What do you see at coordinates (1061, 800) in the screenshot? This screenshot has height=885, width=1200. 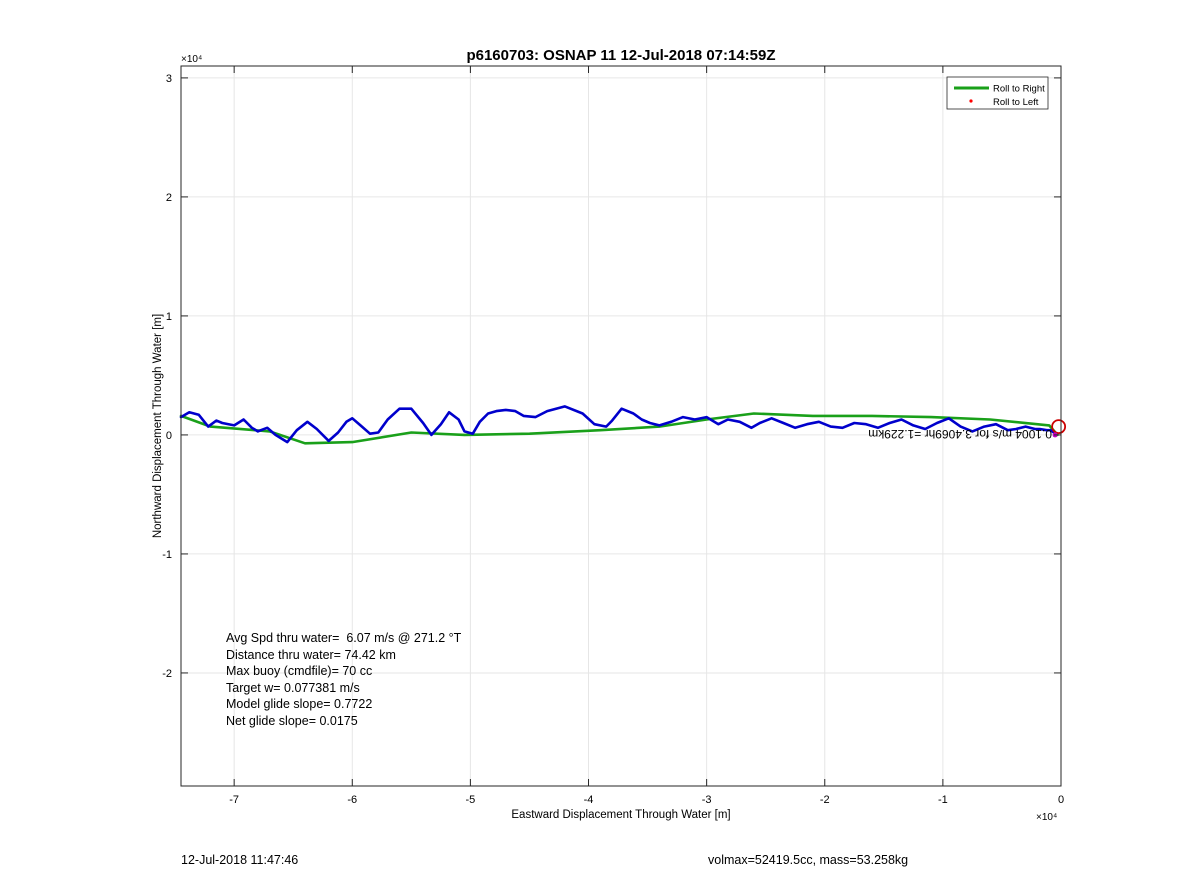 I see `x-tick-label: 0` at bounding box center [1061, 800].